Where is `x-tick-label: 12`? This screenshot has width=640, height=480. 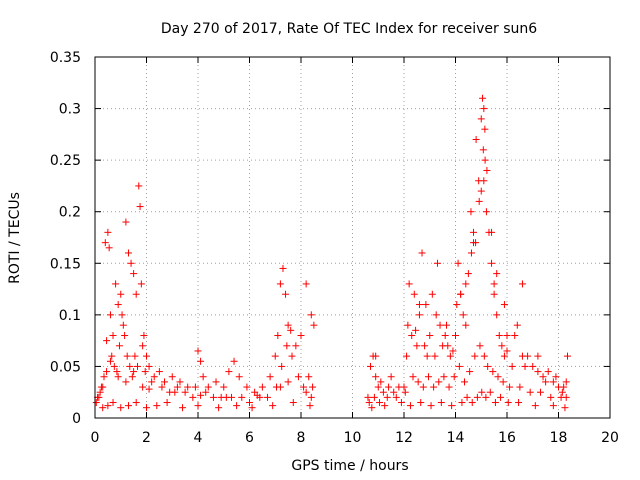 x-tick-label: 12 is located at coordinates (404, 438).